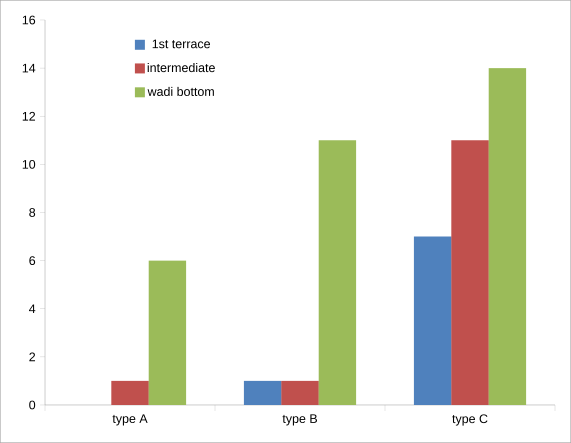 Image resolution: width=571 pixels, height=443 pixels. I want to click on y-tick-label: 6, so click(32, 261).